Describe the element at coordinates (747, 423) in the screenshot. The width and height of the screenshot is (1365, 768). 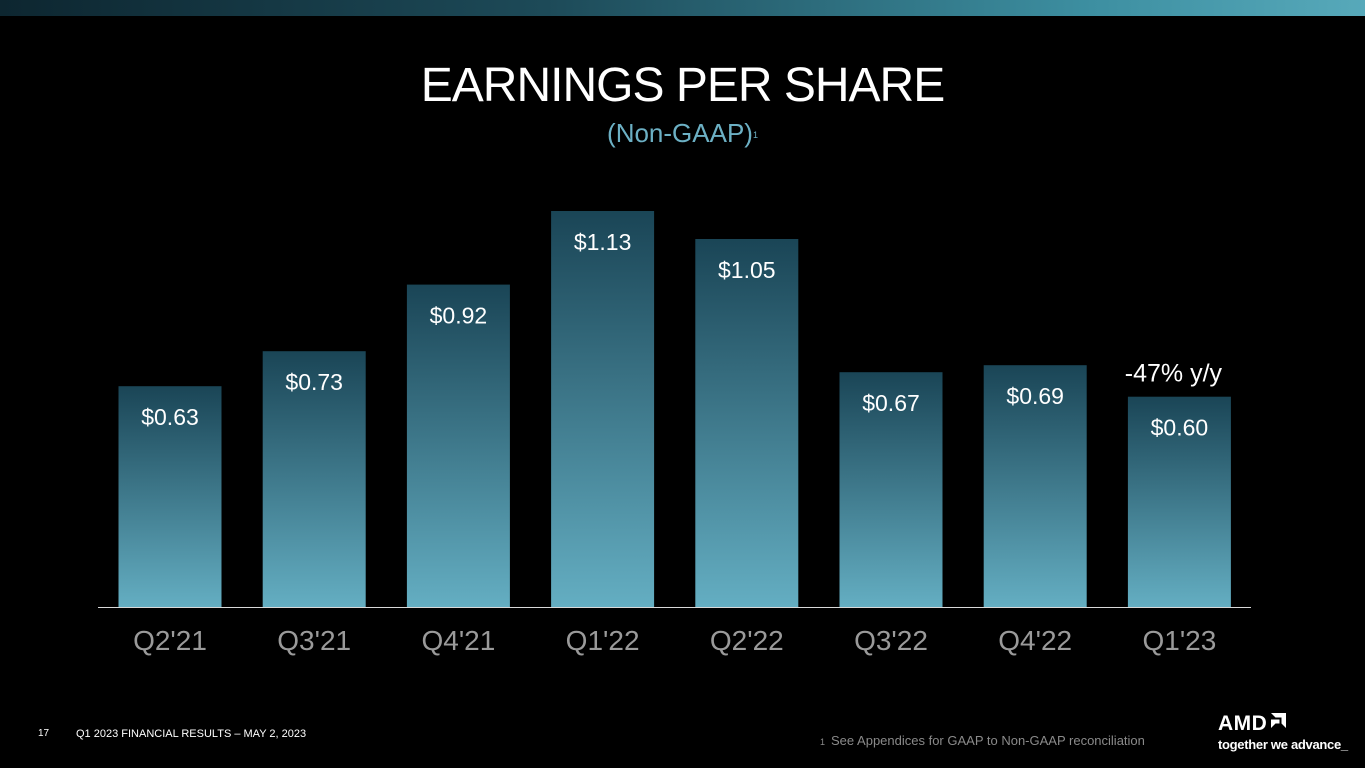
I see `bar-Q2'22` at that location.